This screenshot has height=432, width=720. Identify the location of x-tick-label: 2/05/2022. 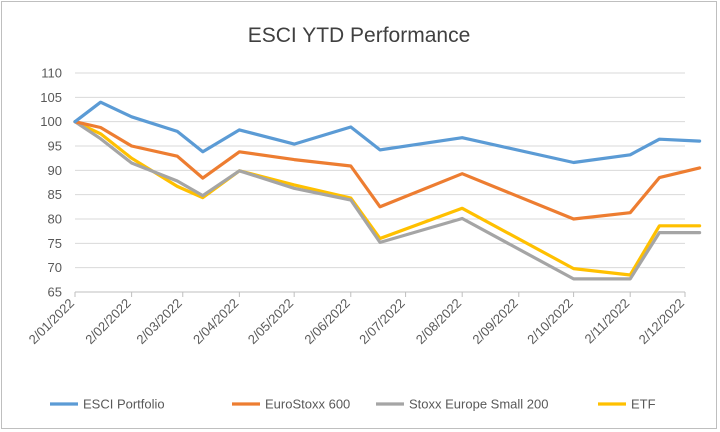
(271, 322).